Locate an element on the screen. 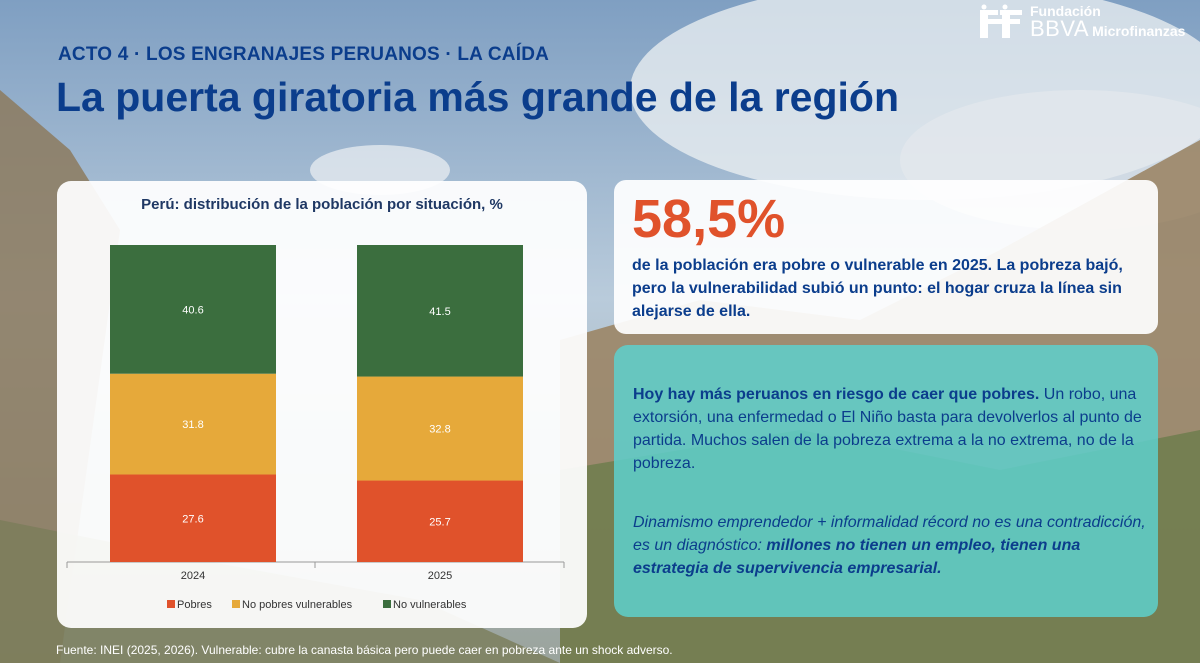  x-tick-label: 2024 is located at coordinates (193, 576).